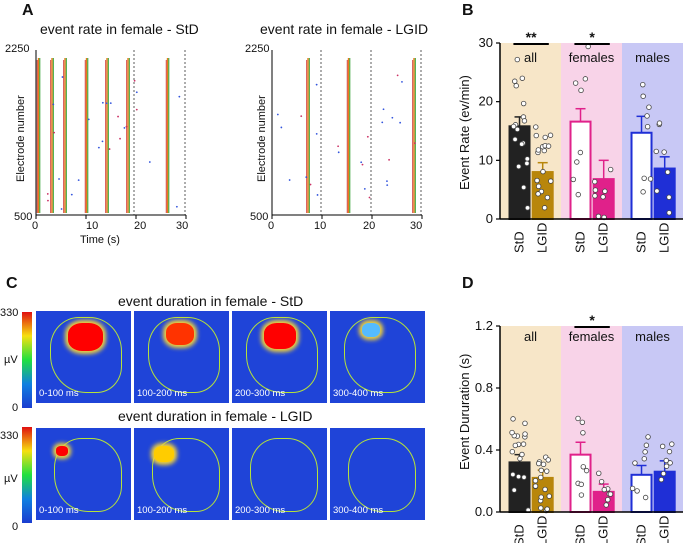 The width and height of the screenshot is (685, 543). What do you see at coordinates (369, 226) in the screenshot?
I see `raster-lgid-xtick-20: 20` at bounding box center [369, 226].